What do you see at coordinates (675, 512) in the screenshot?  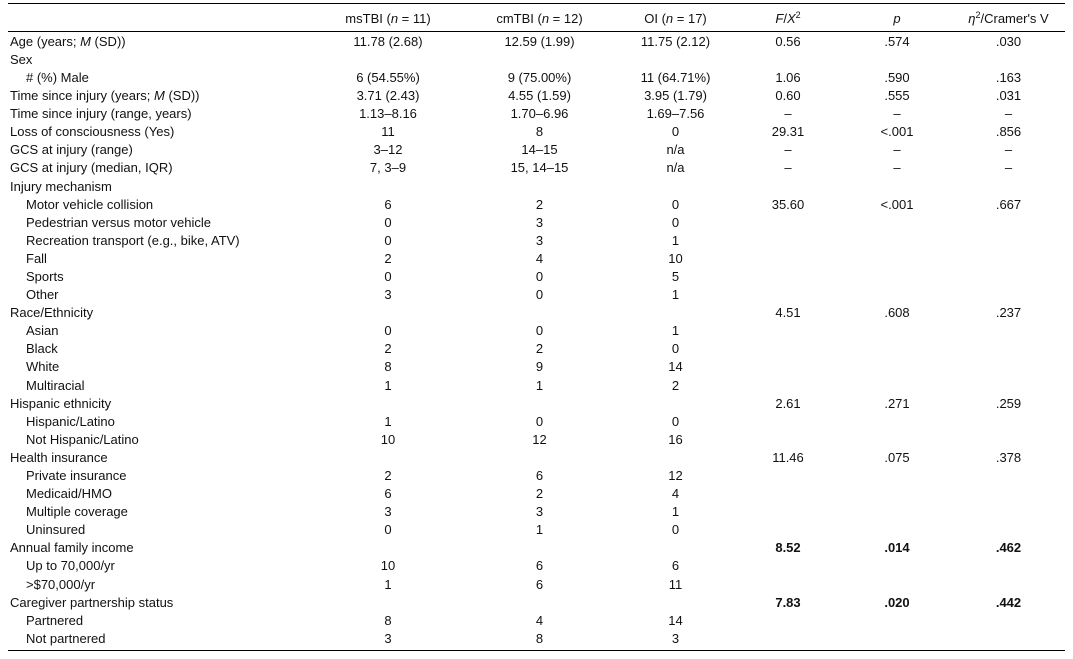 I see `cell-oi: 1` at bounding box center [675, 512].